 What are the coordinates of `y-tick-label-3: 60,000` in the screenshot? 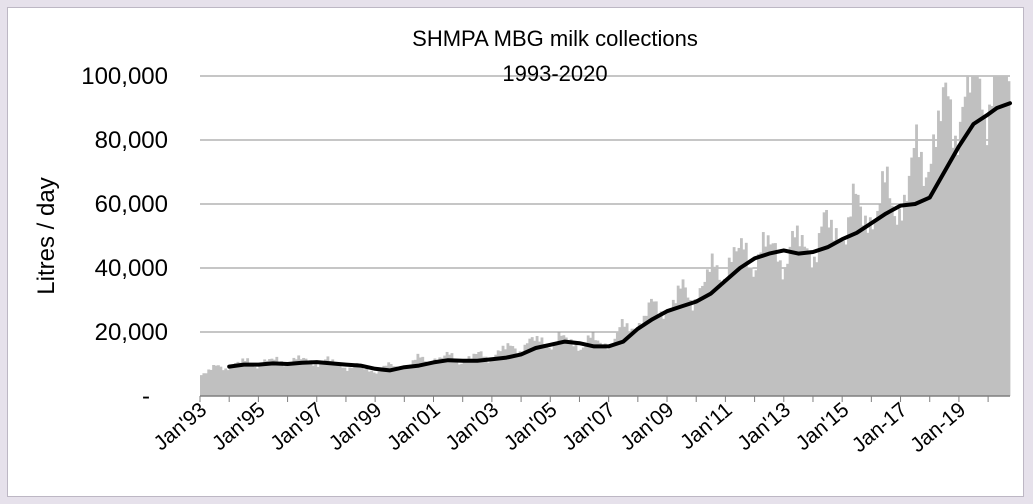 It's located at (131, 204).